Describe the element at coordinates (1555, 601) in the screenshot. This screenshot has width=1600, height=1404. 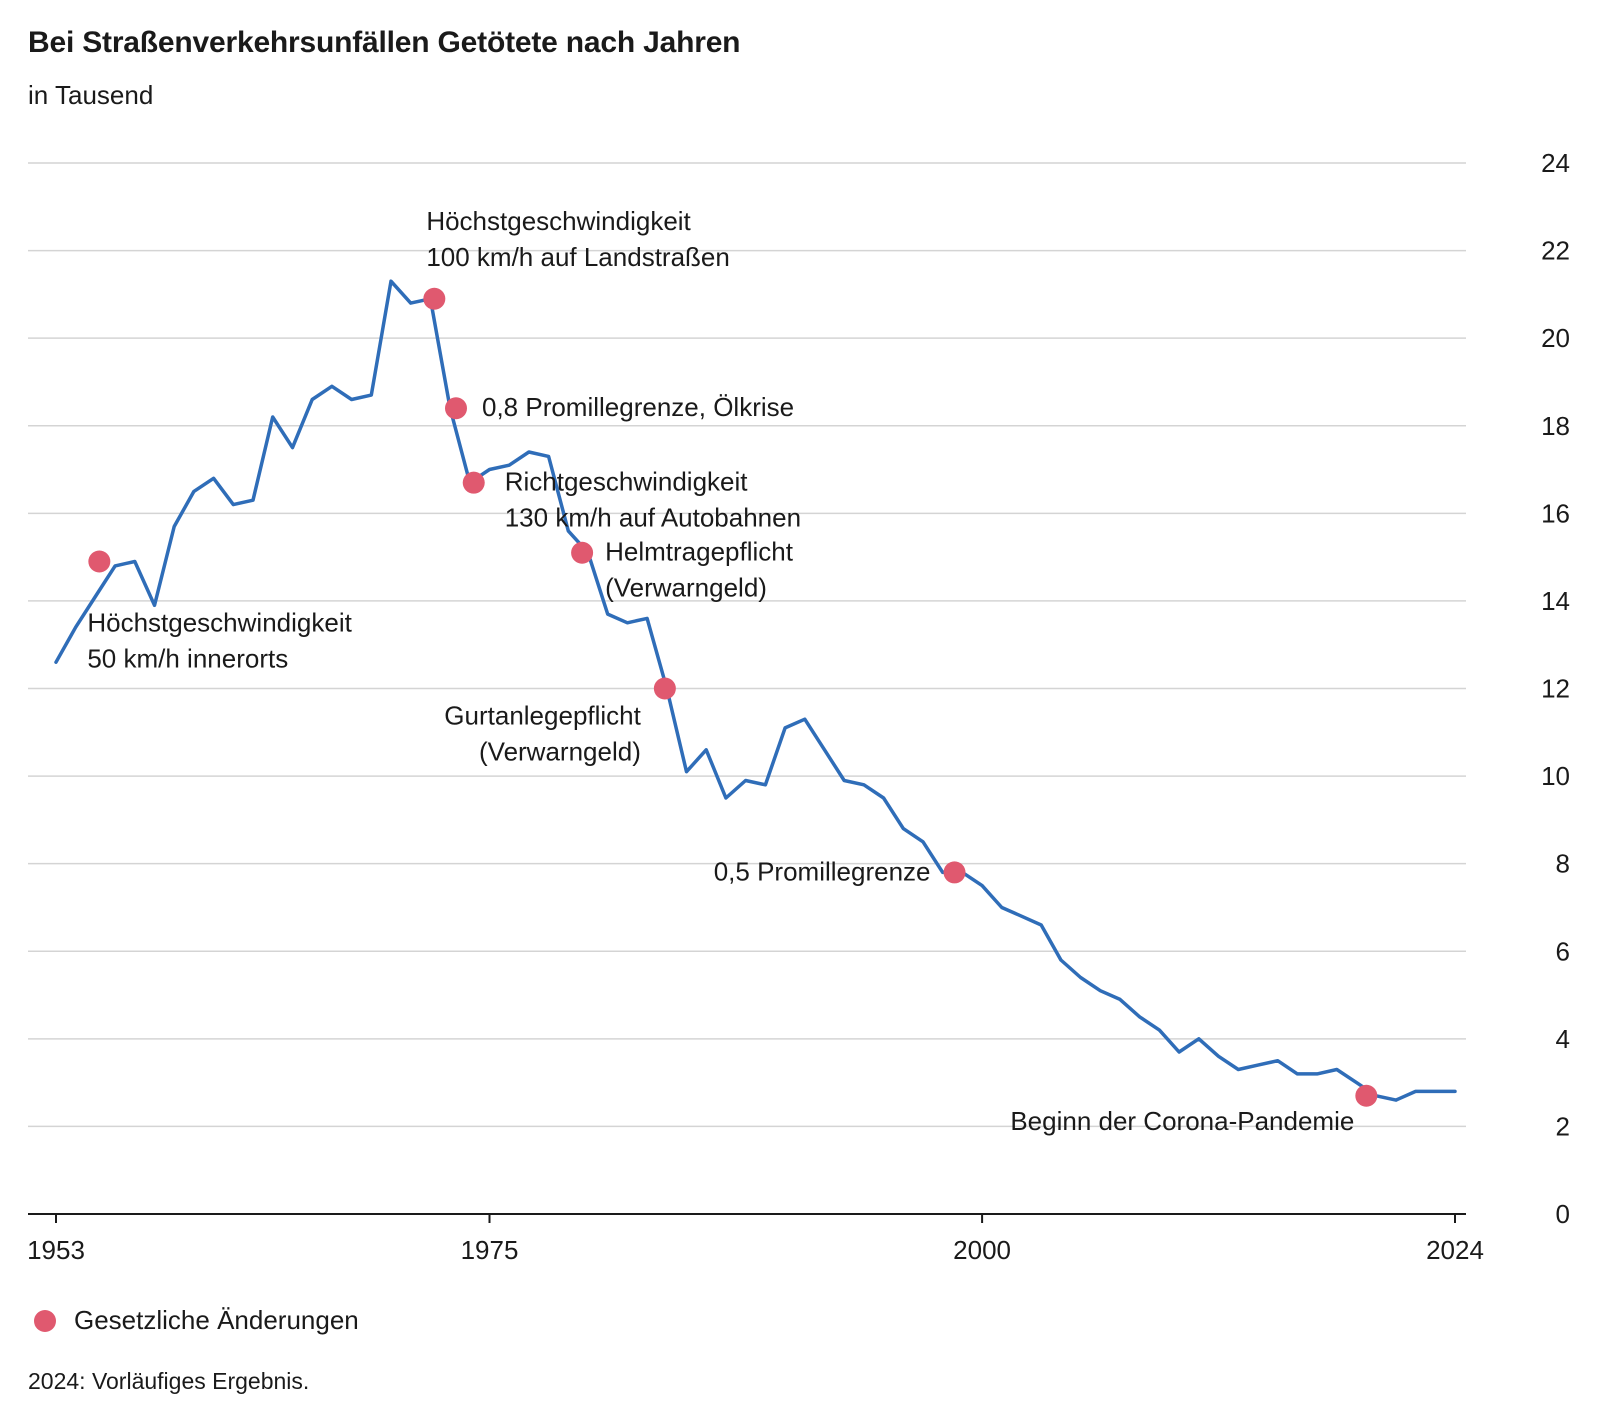
I see `y-tick-label: 14` at that location.